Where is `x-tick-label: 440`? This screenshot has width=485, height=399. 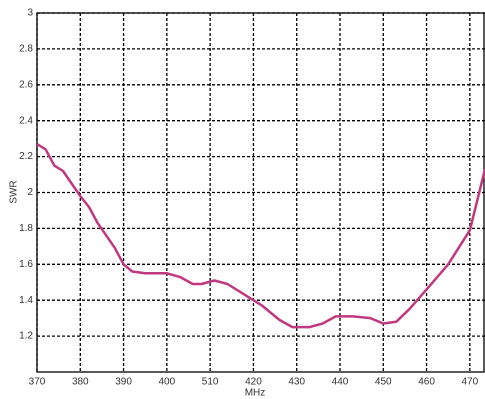
x-tick-label: 440 is located at coordinates (340, 382).